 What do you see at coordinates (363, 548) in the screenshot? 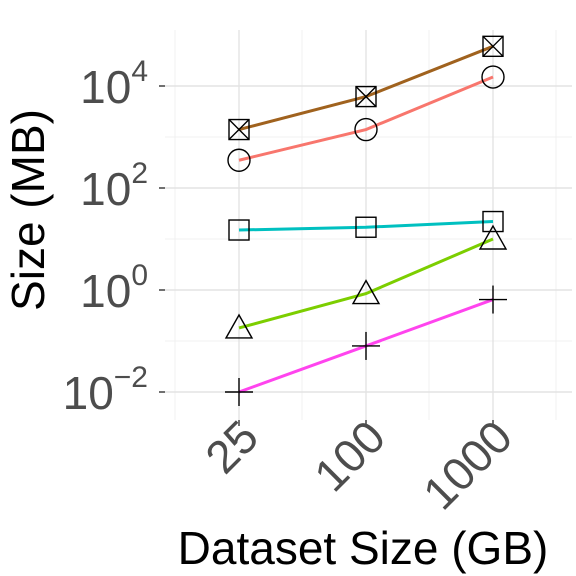
I see `x-axis-title: Dataset Size (GB)` at bounding box center [363, 548].